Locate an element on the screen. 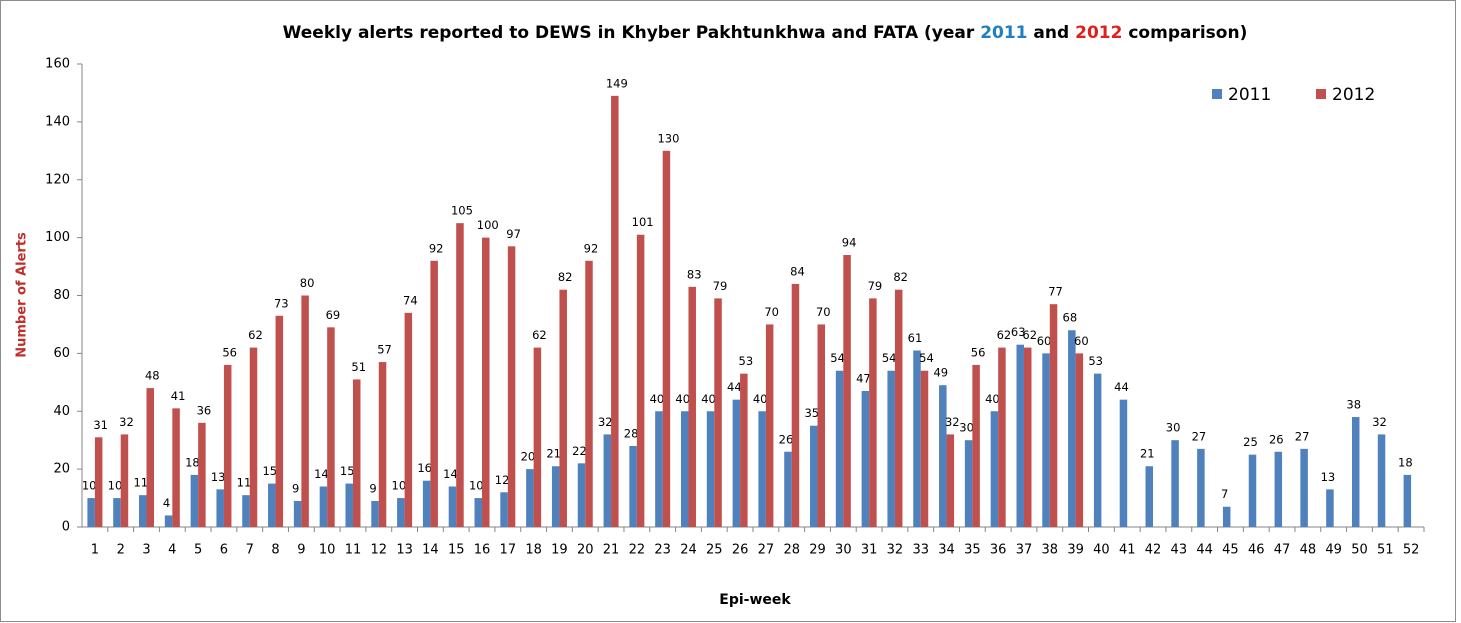  value-label: 38 is located at coordinates (1353, 405).